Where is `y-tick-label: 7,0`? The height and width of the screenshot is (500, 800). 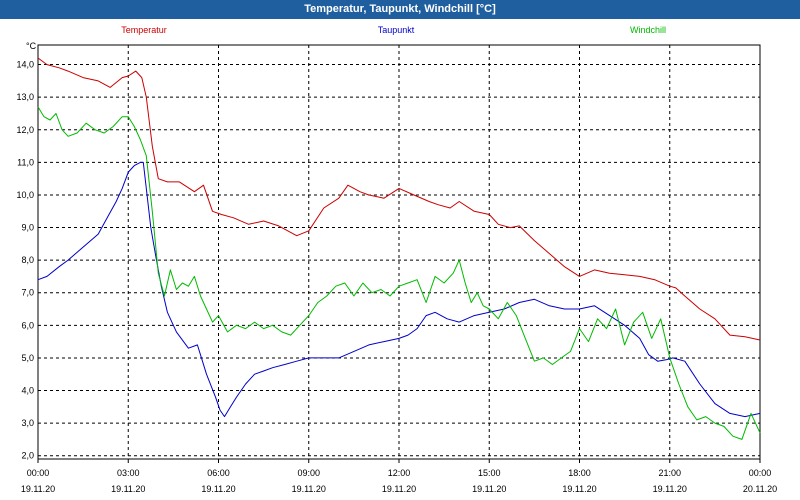
y-tick-label: 7,0 is located at coordinates (27, 293).